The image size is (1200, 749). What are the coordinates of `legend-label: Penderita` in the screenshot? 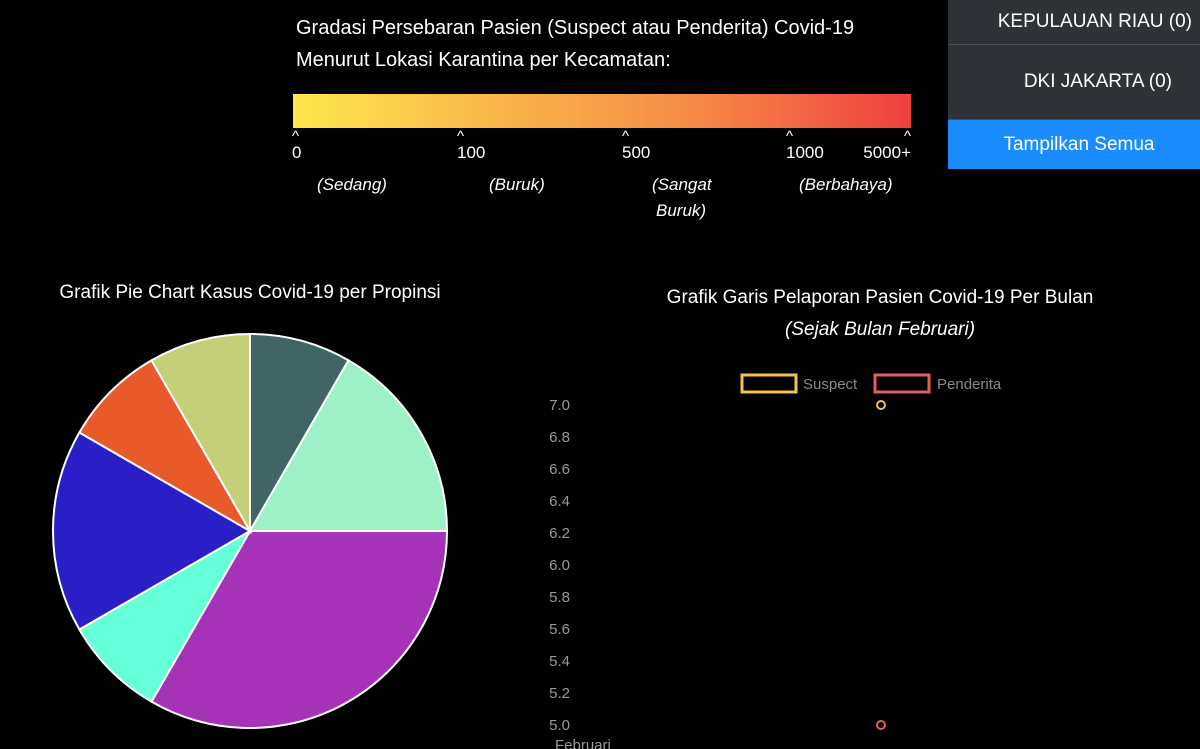 It's located at (969, 384).